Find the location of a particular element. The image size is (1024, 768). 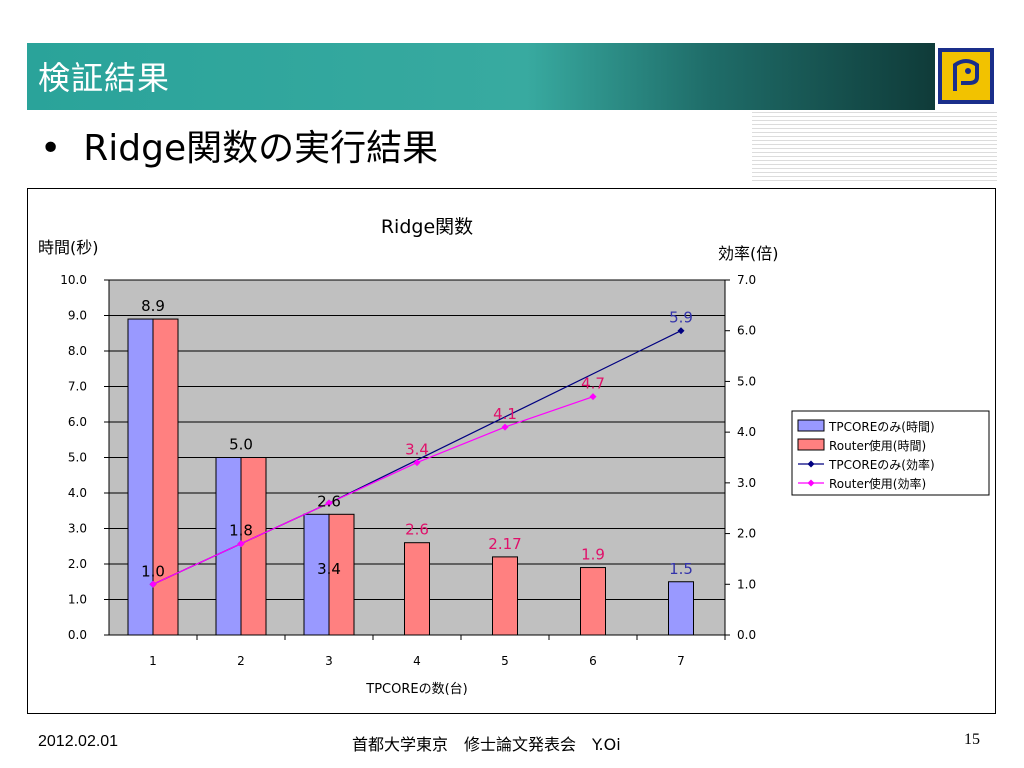

data-label: 1.5 is located at coordinates (681, 569).